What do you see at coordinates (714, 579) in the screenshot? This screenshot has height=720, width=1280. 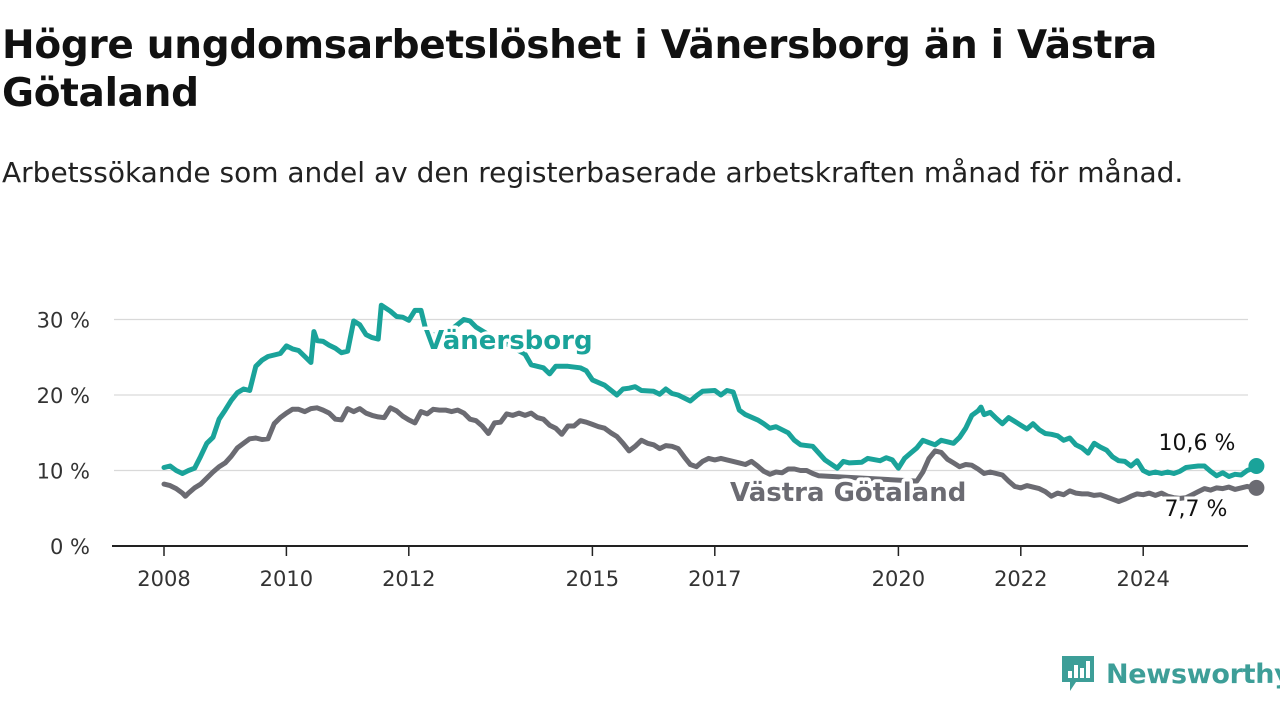 I see `x-tick-label: 2017` at bounding box center [714, 579].